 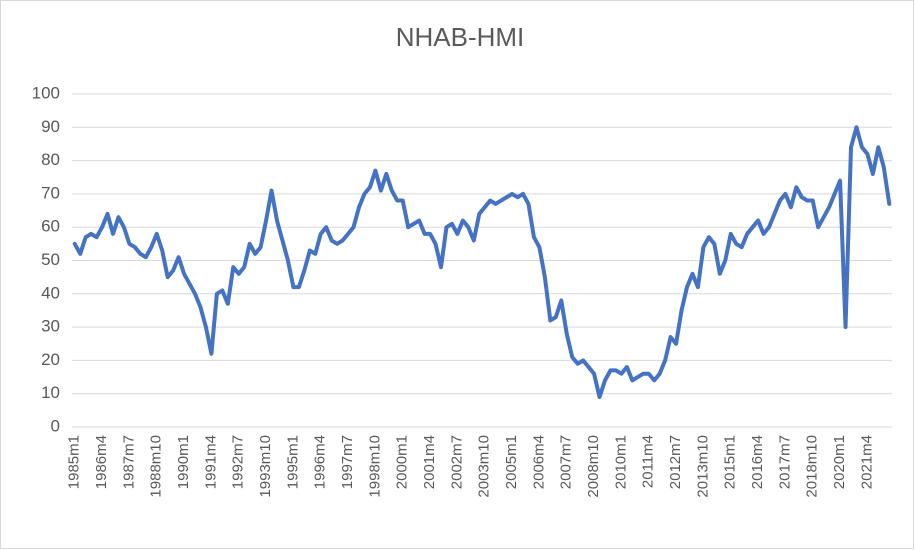 I want to click on x-tick-label: 2020m1, so click(x=839, y=462).